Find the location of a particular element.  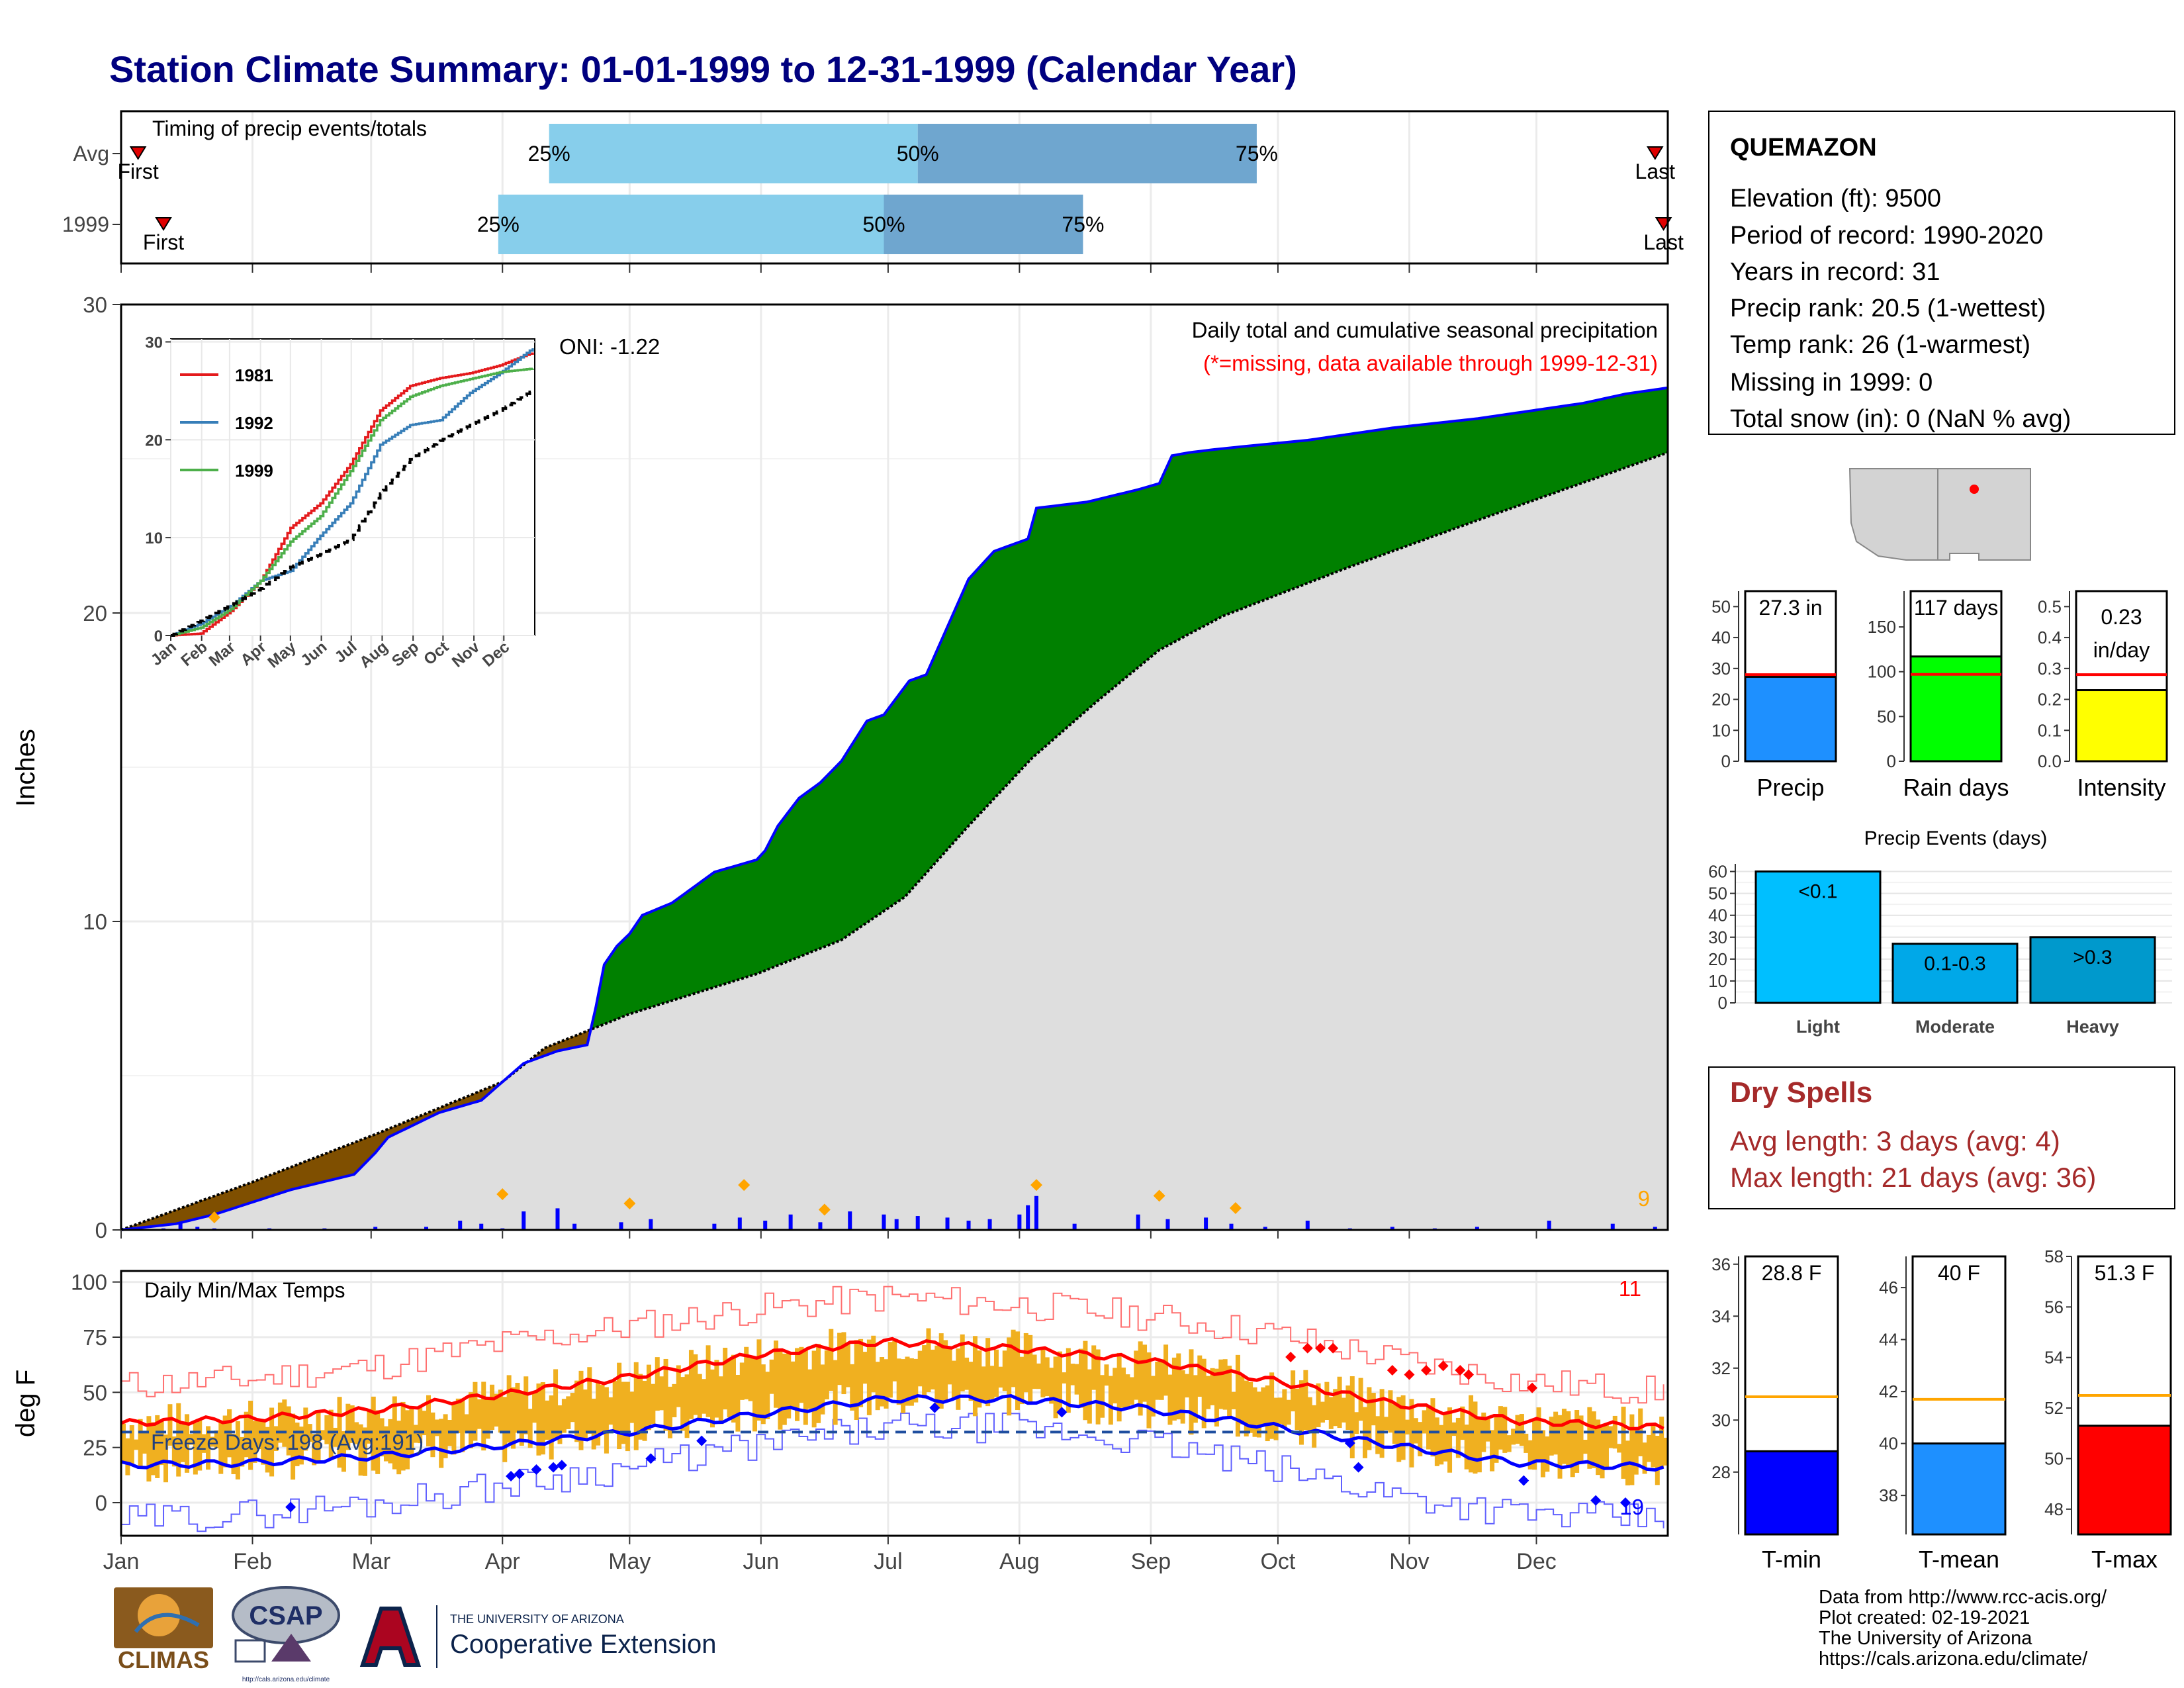

timing-p25-label: 25% is located at coordinates (498, 224).